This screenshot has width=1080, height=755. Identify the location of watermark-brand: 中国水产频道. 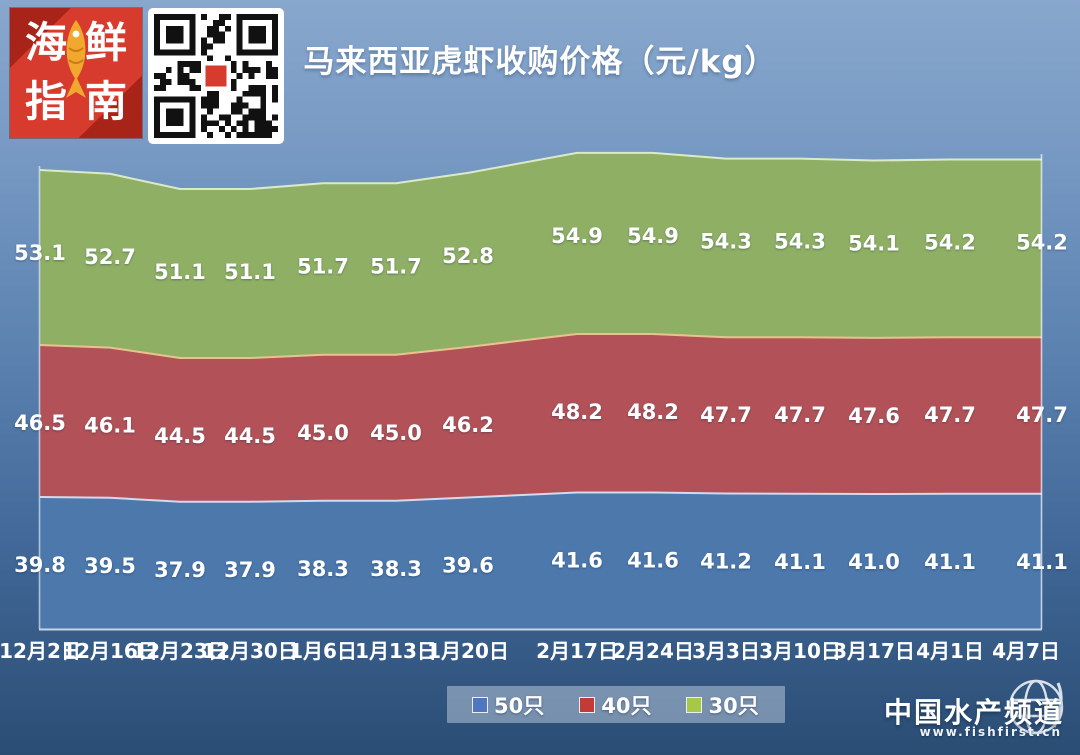
(973, 712).